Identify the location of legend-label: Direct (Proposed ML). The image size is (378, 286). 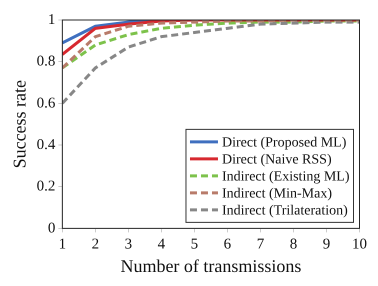
(284, 143).